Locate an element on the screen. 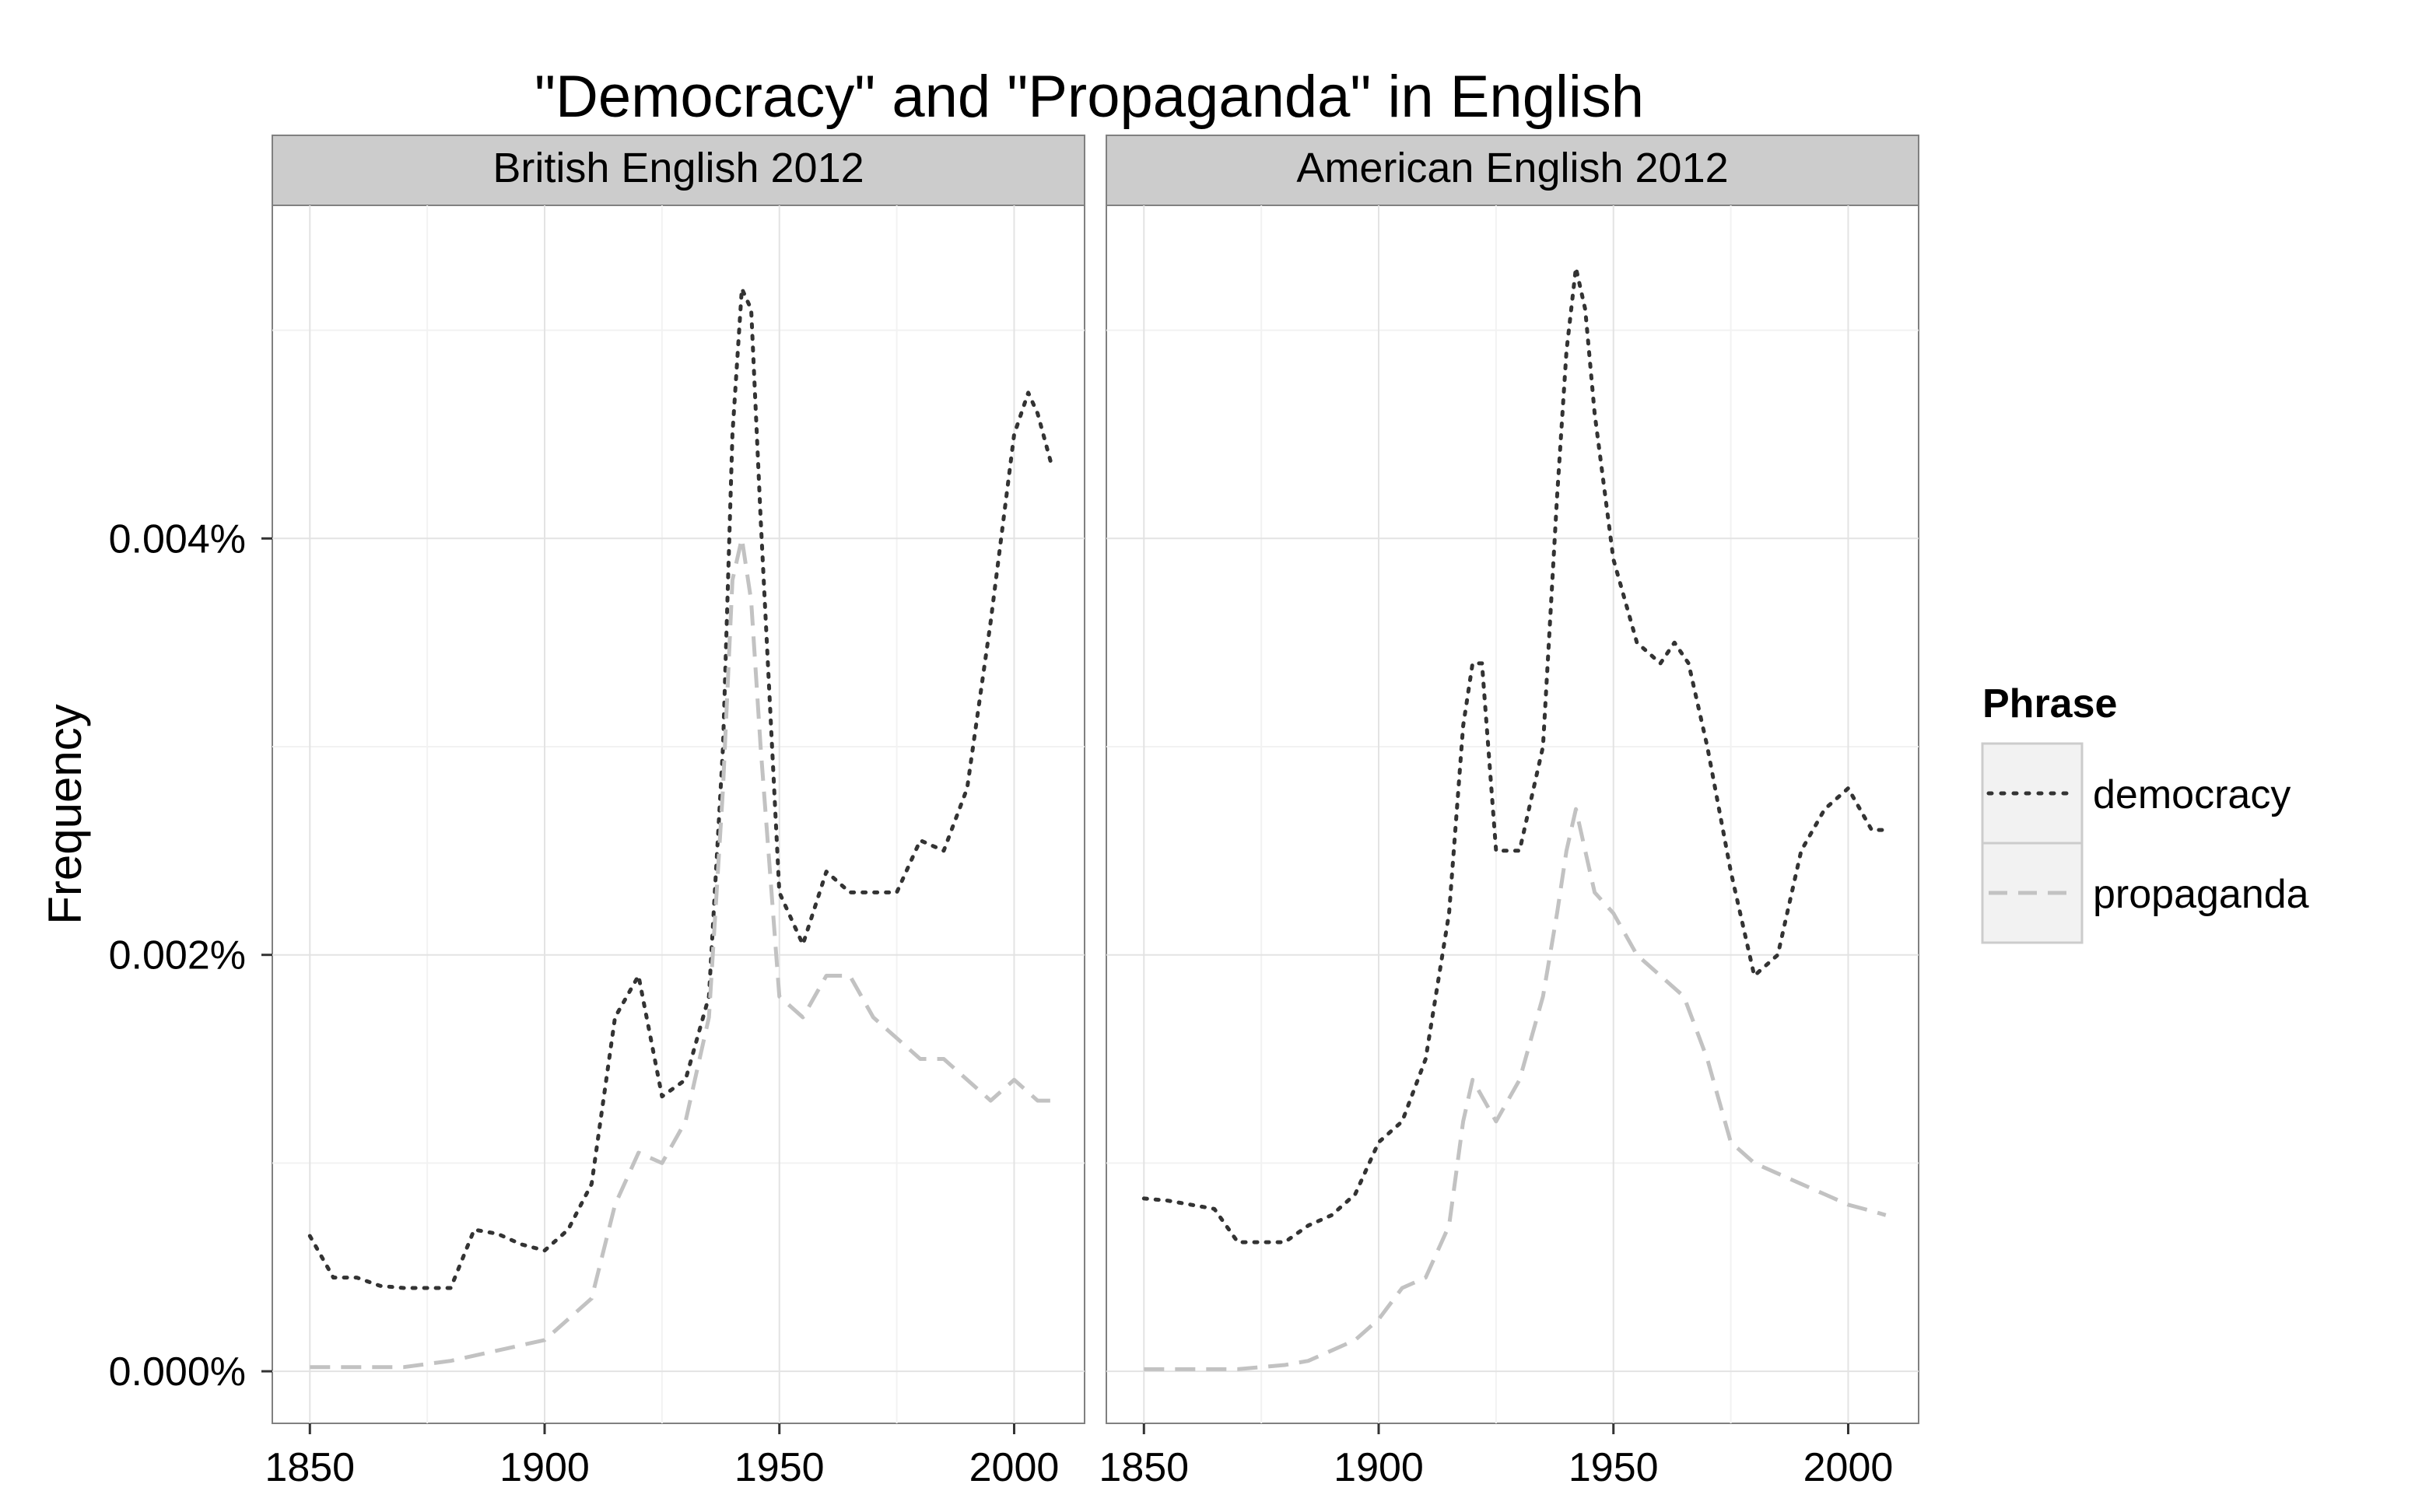 Image resolution: width=2429 pixels, height=1512 pixels. legend-label-democracy: democracy is located at coordinates (2192, 795).